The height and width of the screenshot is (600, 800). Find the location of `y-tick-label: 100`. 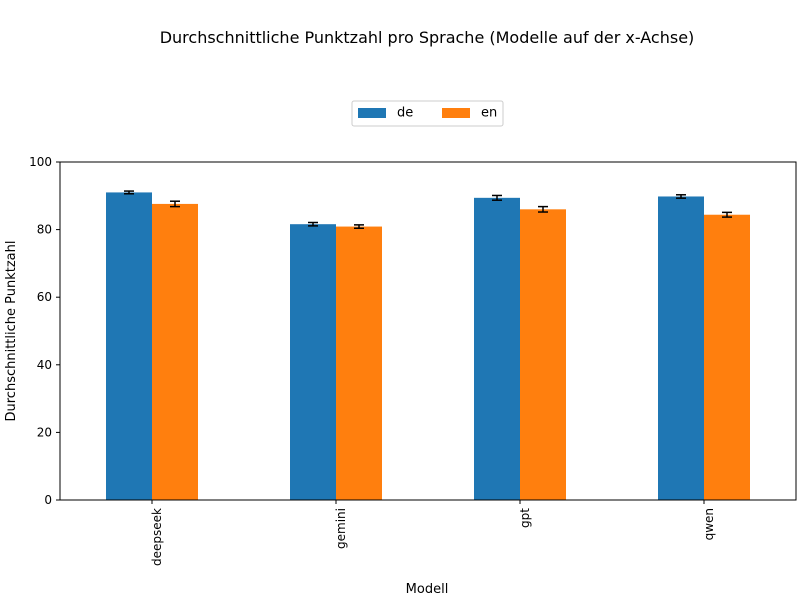

y-tick-label: 100 is located at coordinates (40, 162).